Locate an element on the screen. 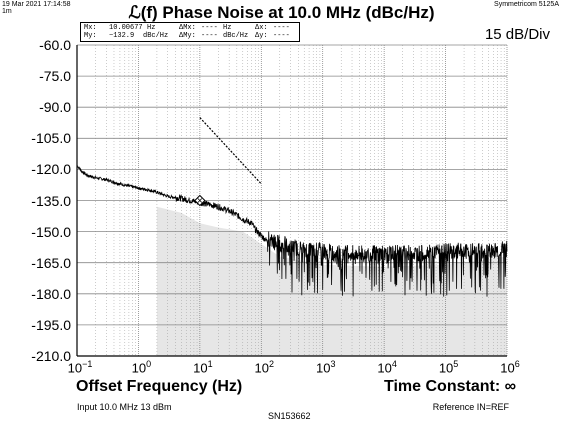 This screenshot has height=424, width=563. reference-info: Reference IN=REF is located at coordinates (470, 407).